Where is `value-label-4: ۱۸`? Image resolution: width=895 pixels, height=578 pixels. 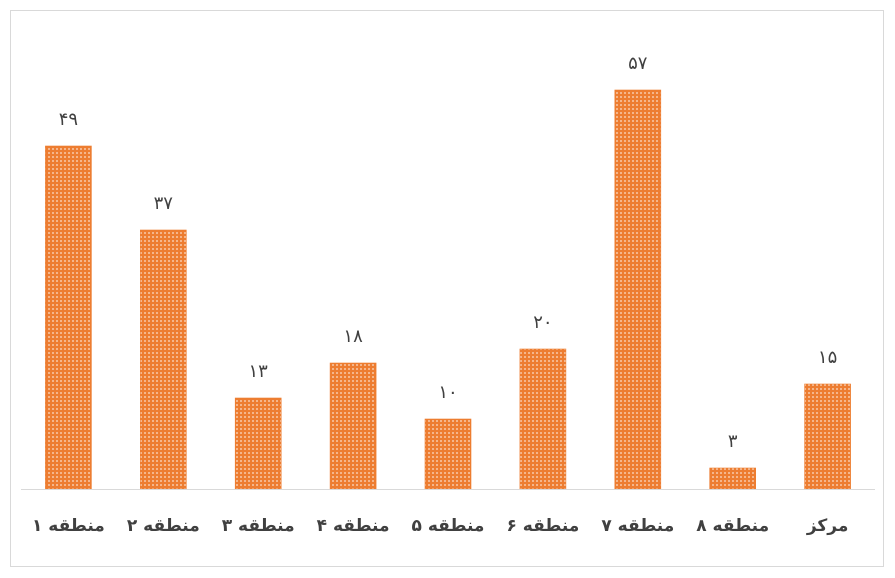 value-label-4: ۱۸ is located at coordinates (353, 336).